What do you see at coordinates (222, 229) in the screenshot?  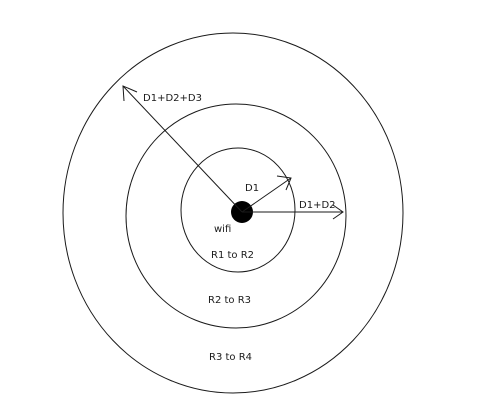 I see `wifi-label: wifi` at bounding box center [222, 229].